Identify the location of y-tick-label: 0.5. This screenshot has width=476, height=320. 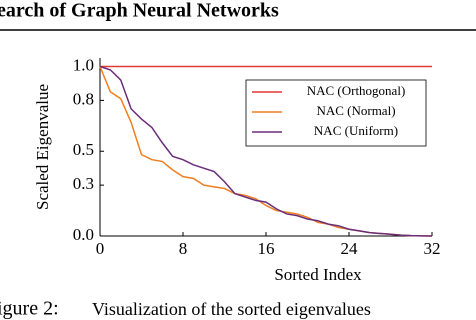
(83, 149).